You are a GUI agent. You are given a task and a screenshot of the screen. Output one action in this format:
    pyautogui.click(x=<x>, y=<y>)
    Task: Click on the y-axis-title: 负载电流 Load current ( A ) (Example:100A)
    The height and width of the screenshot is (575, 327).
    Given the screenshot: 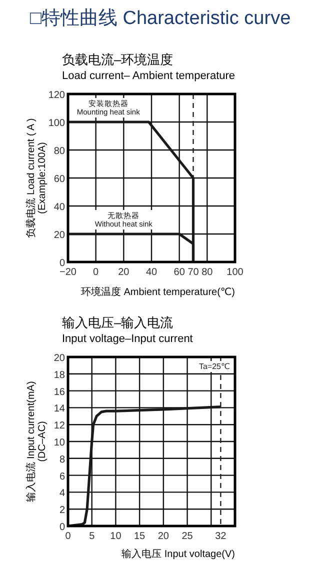 What is the action you would take?
    pyautogui.click(x=36, y=178)
    